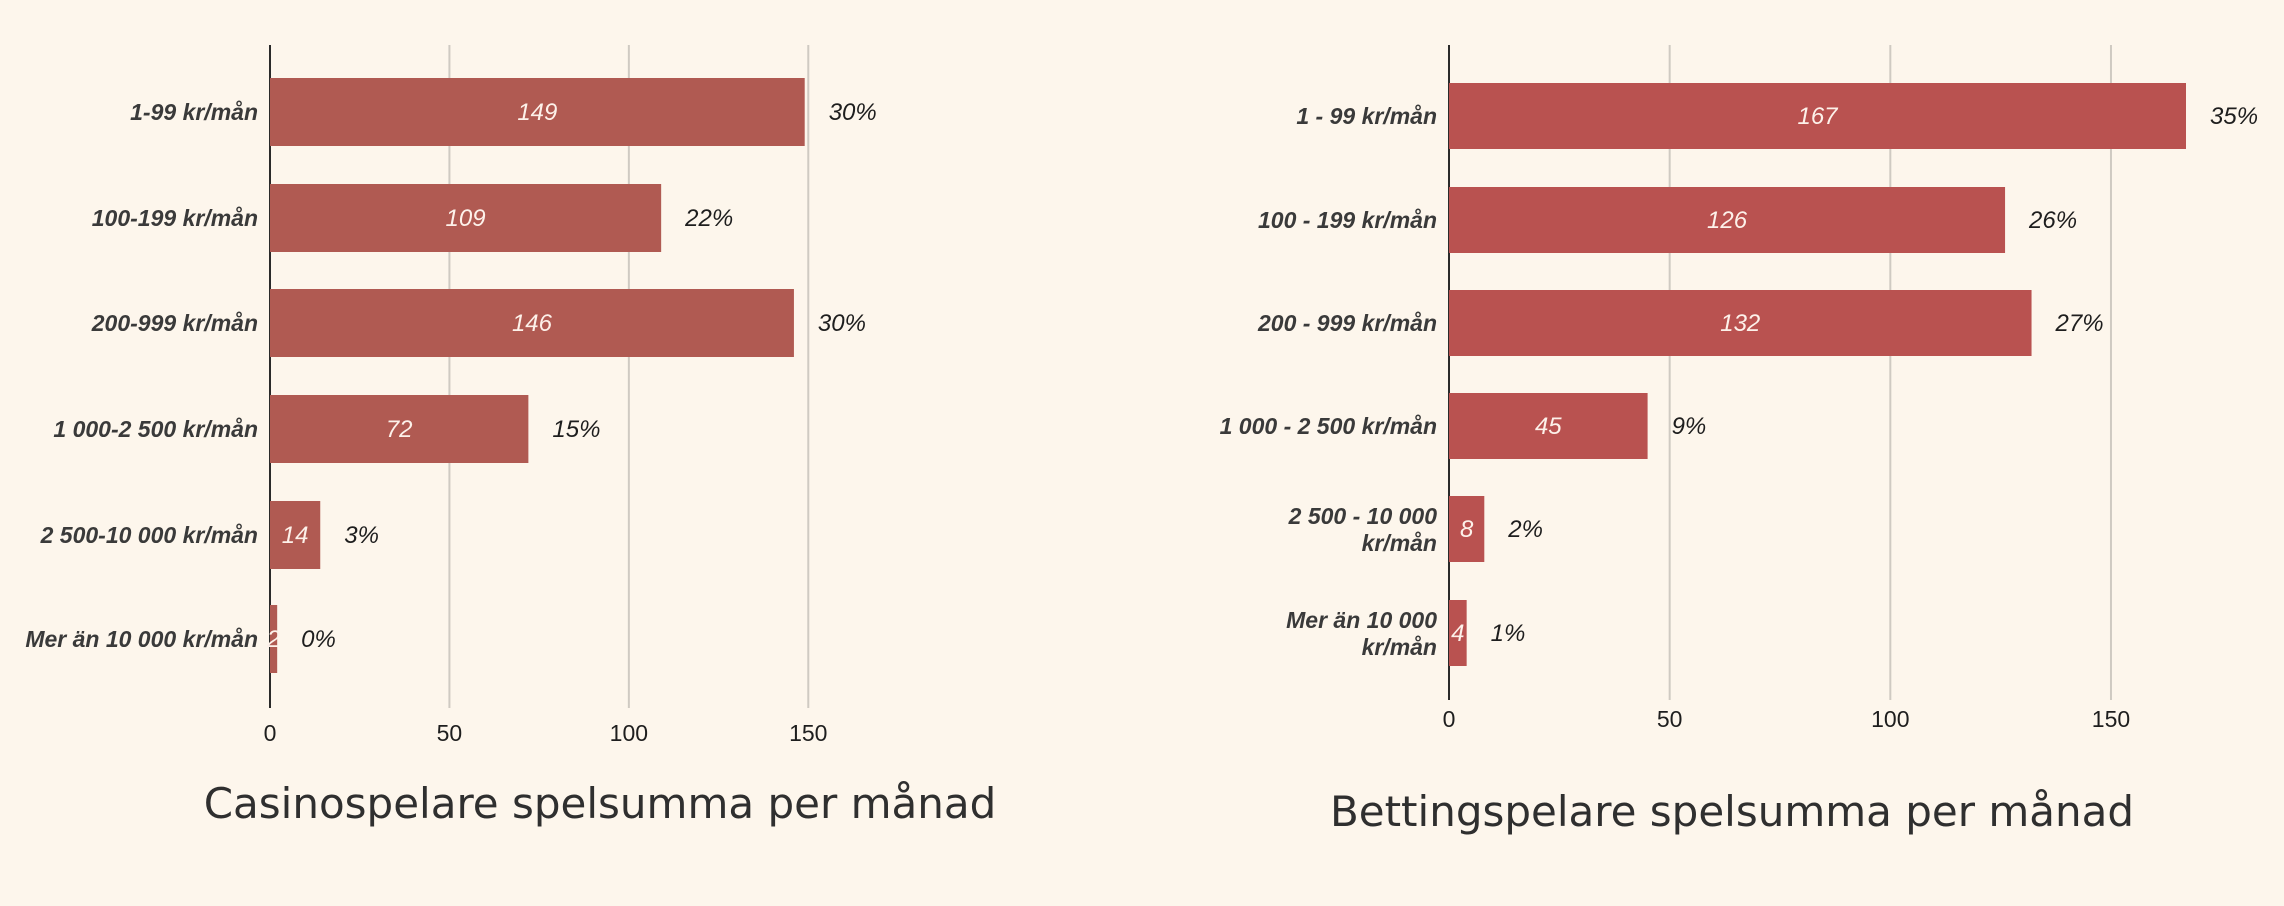 This screenshot has width=2284, height=906. What do you see at coordinates (194, 112) in the screenshot?
I see `category-label: 1-99 kr/mån` at bounding box center [194, 112].